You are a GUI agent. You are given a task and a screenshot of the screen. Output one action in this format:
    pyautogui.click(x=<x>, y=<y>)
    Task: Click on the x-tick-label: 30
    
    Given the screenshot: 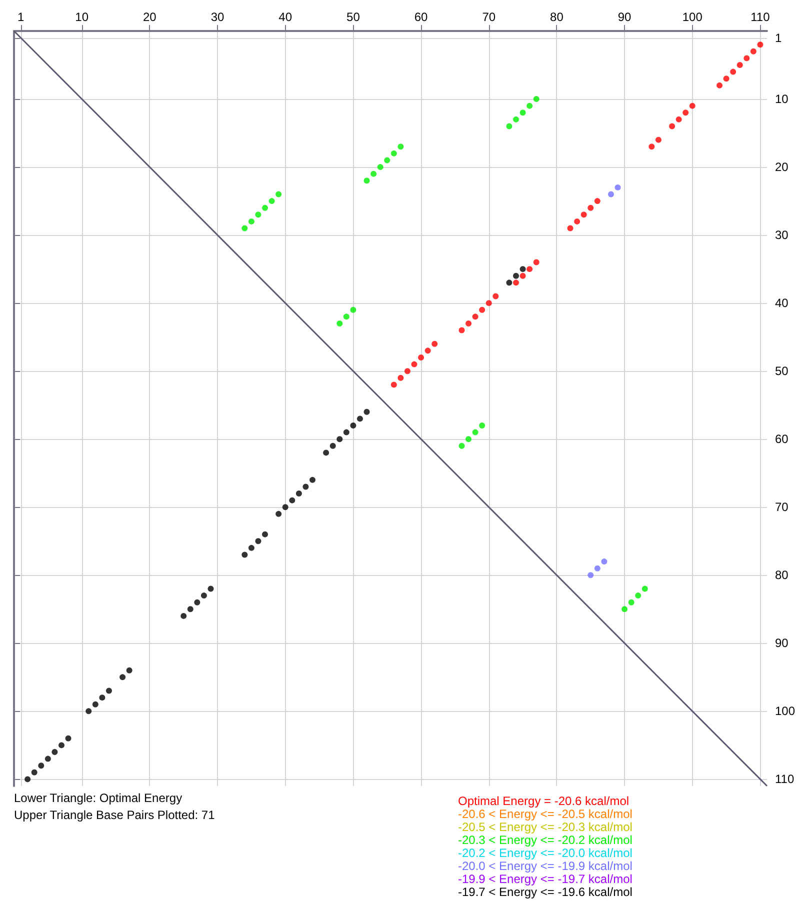 What is the action you would take?
    pyautogui.click(x=217, y=17)
    